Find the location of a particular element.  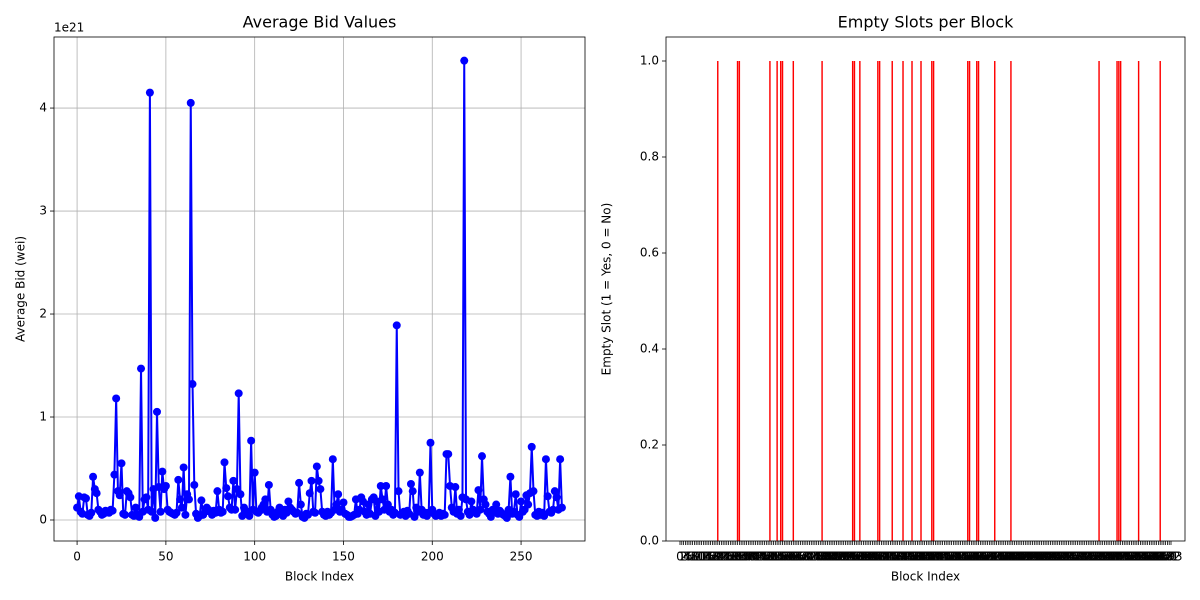

x-tick-label: 38 is located at coordinates (748, 557).